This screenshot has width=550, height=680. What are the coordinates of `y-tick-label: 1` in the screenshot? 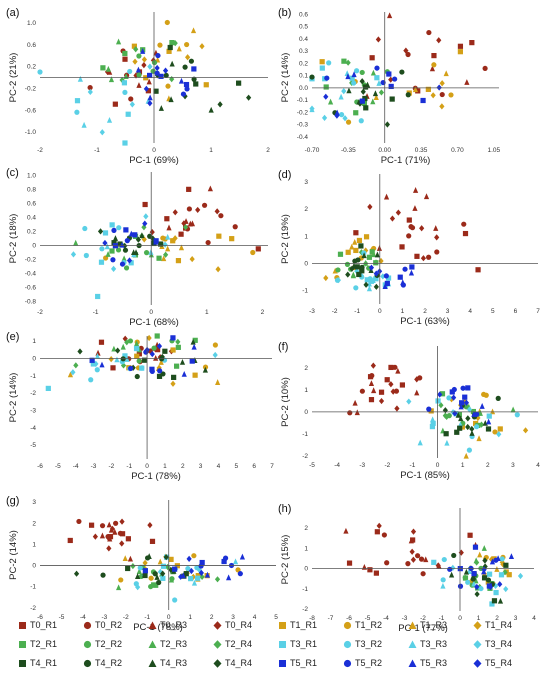 It's located at (306, 390).